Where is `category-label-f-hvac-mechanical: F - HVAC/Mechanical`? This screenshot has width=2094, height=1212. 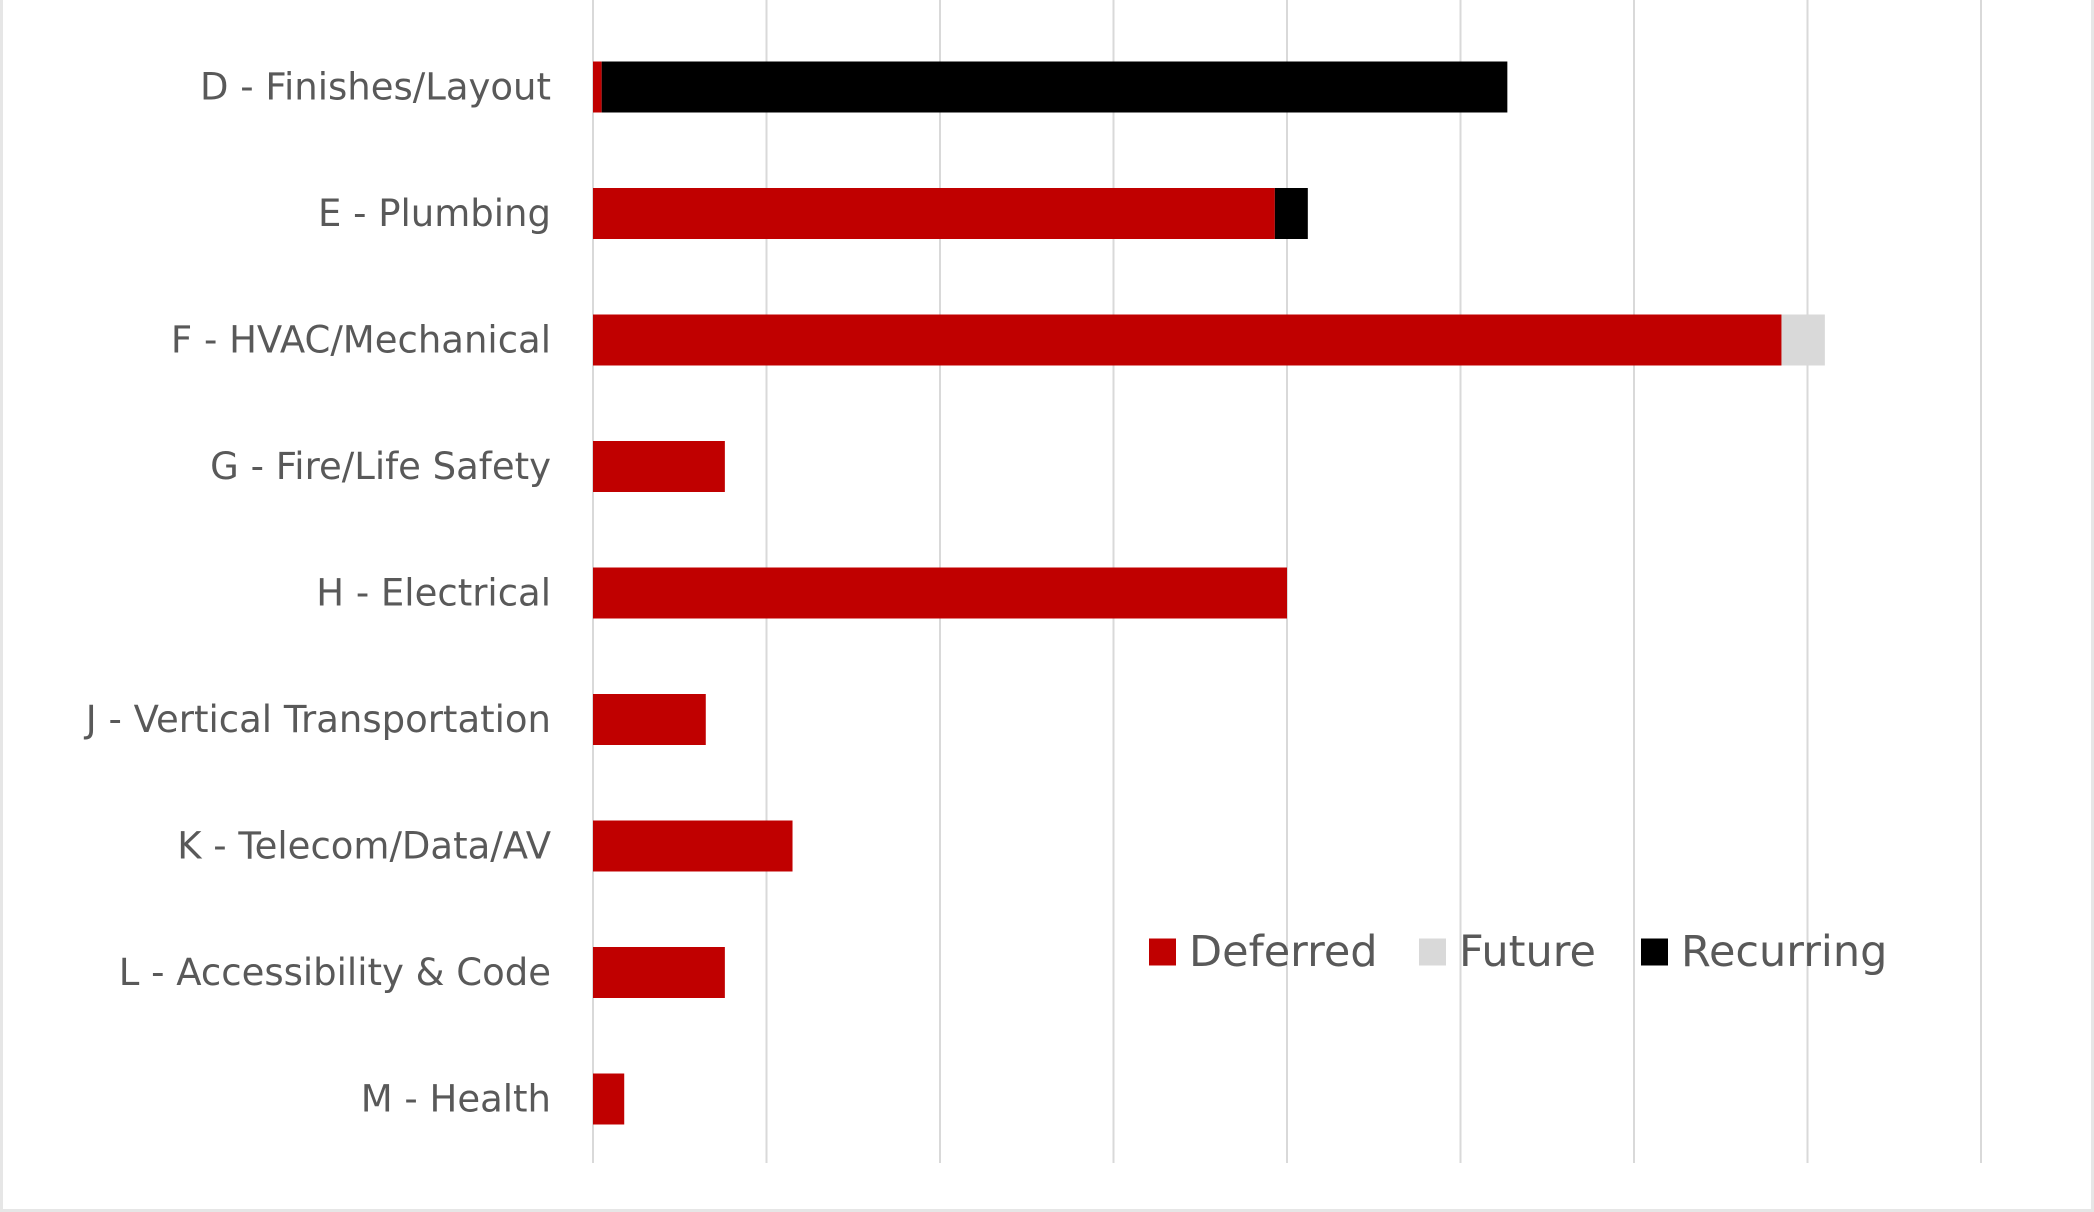 category-label-f-hvac-mechanical: F - HVAC/Mechanical is located at coordinates (361, 340).